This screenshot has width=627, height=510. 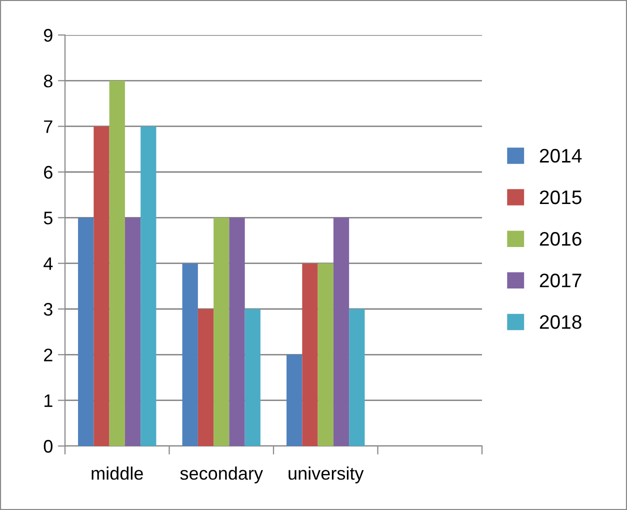 I want to click on legend-label: 2017, so click(x=561, y=281).